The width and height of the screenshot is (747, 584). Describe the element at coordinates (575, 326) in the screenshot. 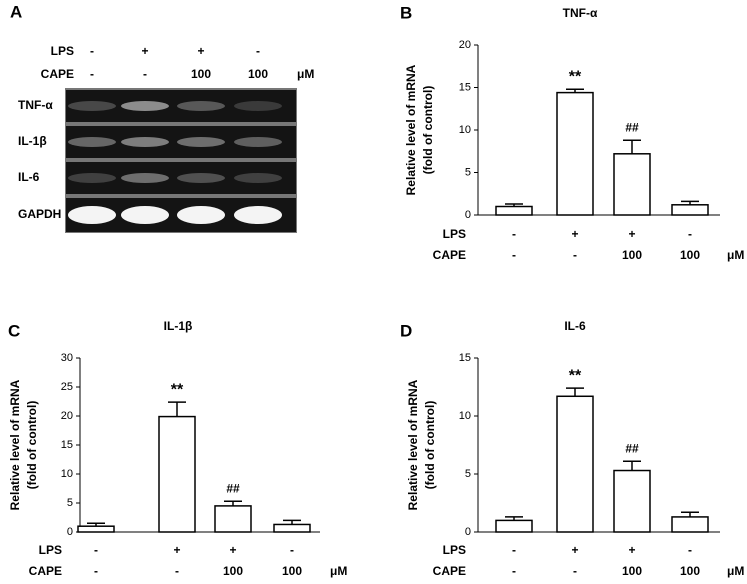

I see `chart-title: IL-6` at that location.